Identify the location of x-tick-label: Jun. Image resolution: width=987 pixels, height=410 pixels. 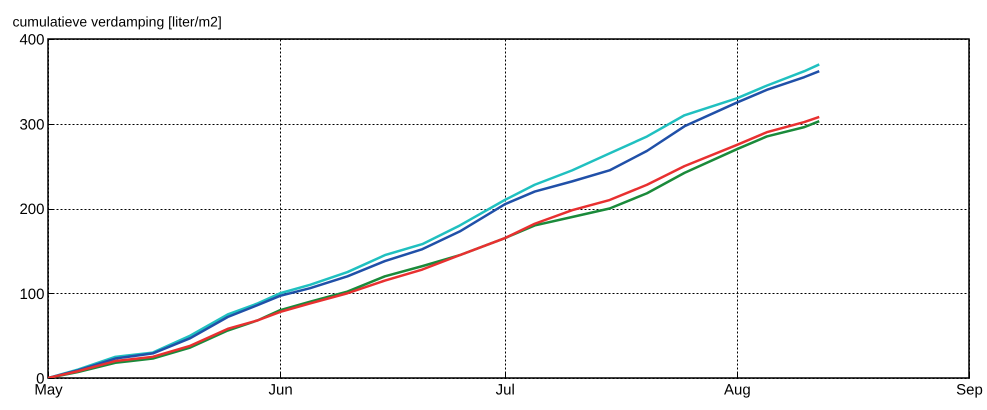
(280, 390).